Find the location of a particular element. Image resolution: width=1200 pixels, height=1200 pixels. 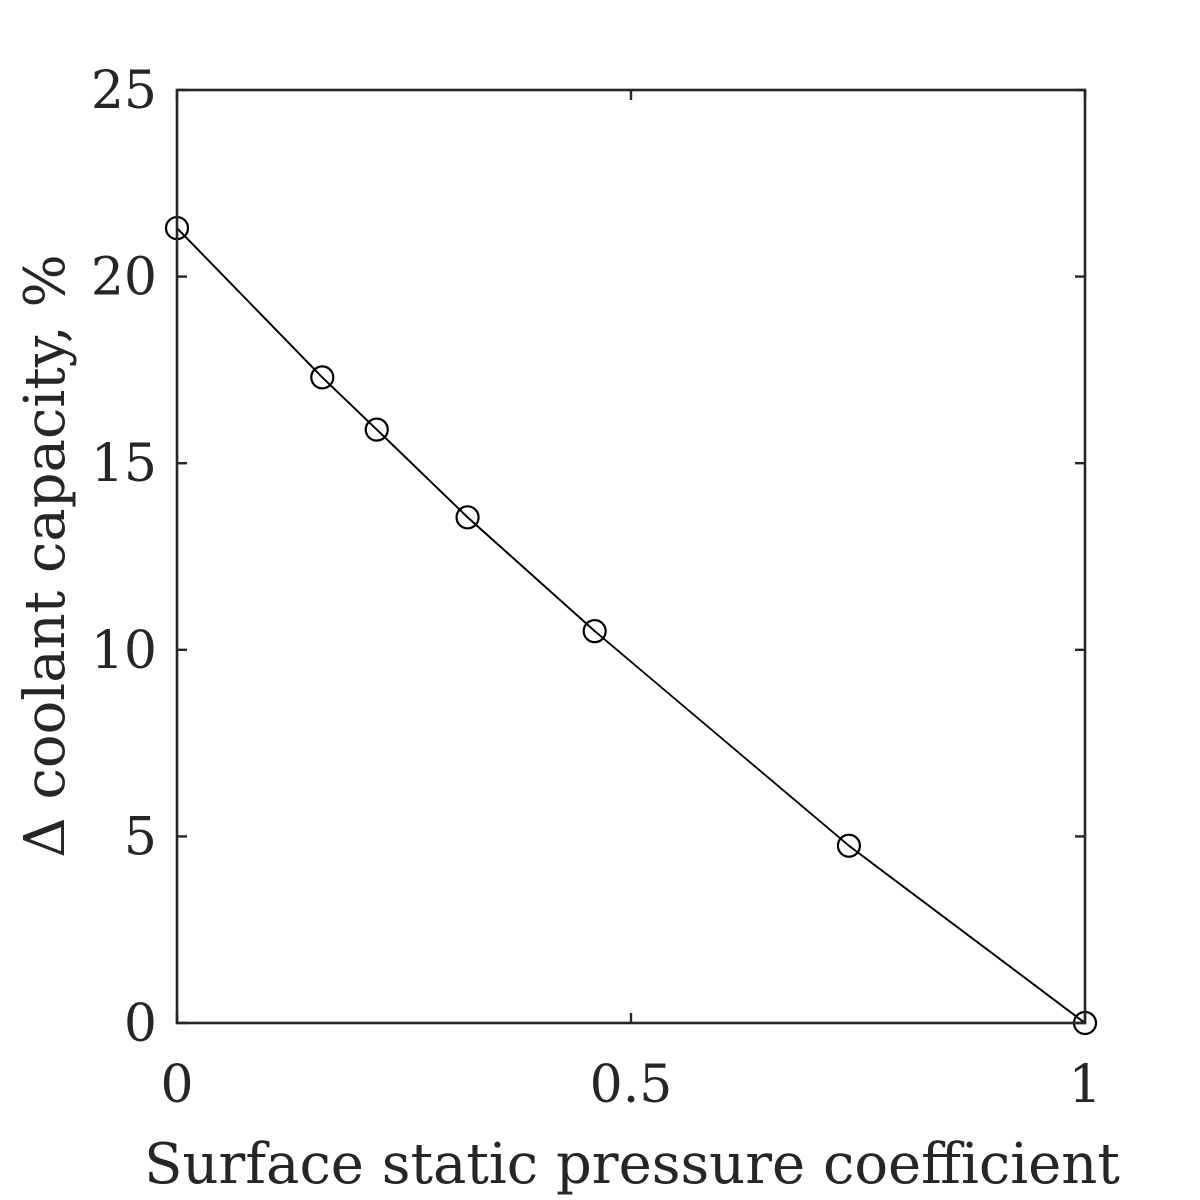

x-tick-label: 0 is located at coordinates (176, 1085).